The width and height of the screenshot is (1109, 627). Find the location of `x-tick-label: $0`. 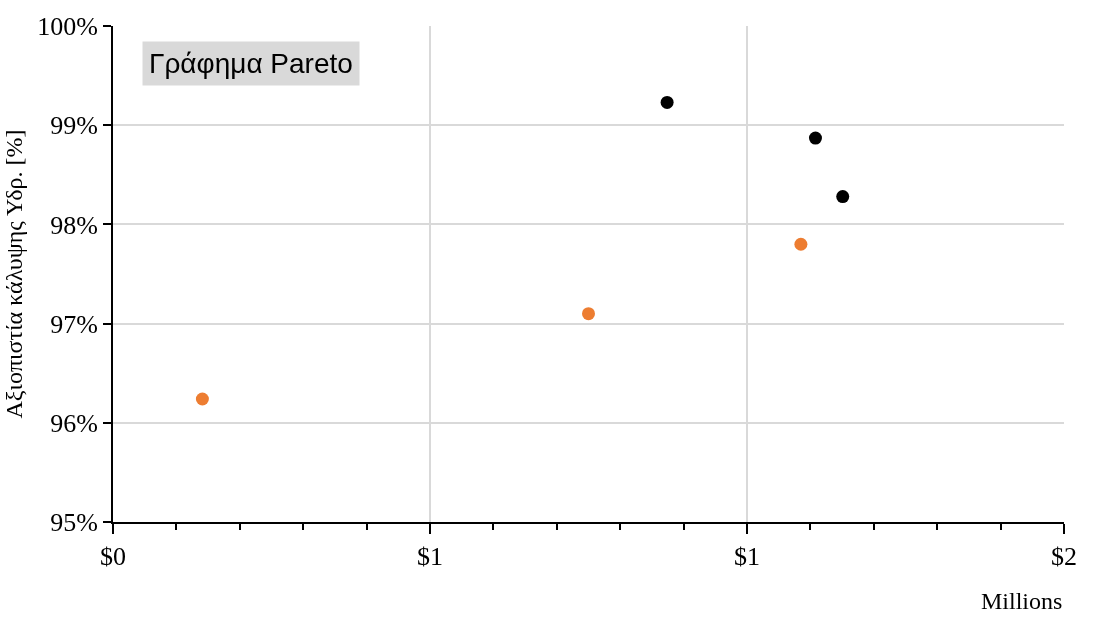

x-tick-label: $0 is located at coordinates (113, 557).